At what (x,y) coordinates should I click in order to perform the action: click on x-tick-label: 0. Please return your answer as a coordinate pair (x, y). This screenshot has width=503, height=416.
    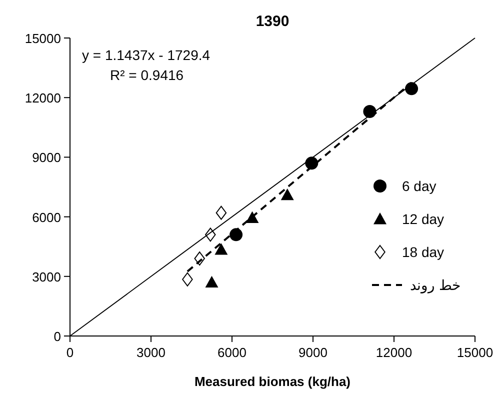
    Looking at the image, I should click on (70, 352).